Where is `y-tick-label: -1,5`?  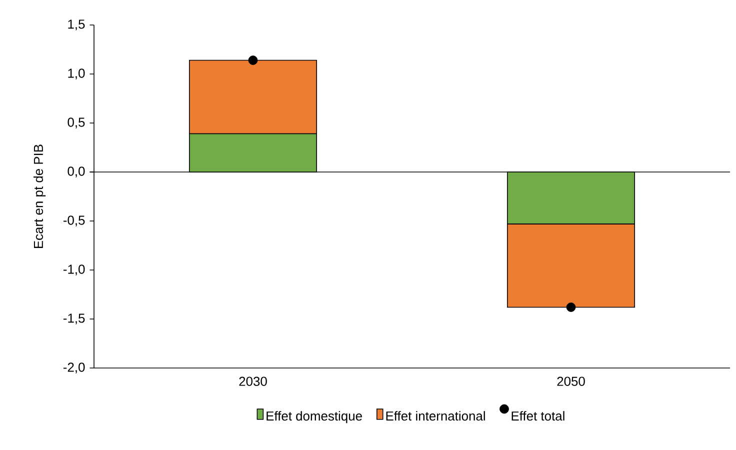 y-tick-label: -1,5 is located at coordinates (74, 319).